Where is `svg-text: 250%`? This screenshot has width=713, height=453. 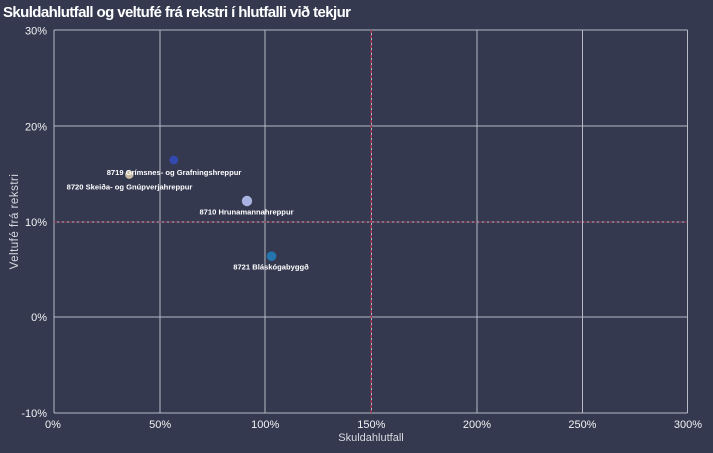
svg-text: 250% is located at coordinates (582, 425).